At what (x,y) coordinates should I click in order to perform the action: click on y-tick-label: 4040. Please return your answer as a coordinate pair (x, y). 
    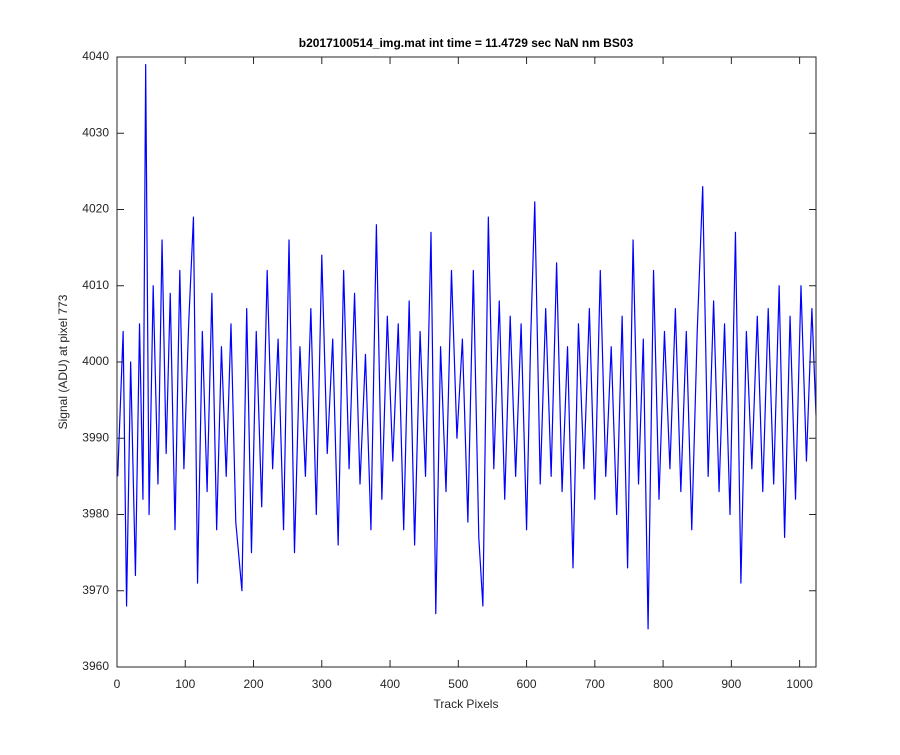
    Looking at the image, I should click on (95, 56).